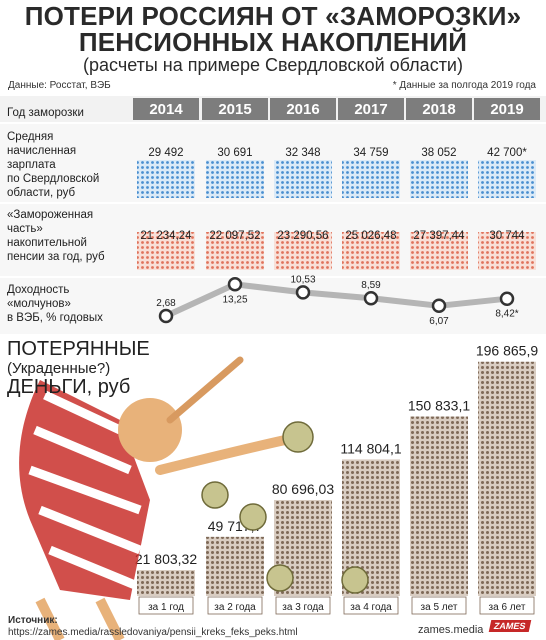  I want to click on footer-site-name: zames.media, so click(451, 630).